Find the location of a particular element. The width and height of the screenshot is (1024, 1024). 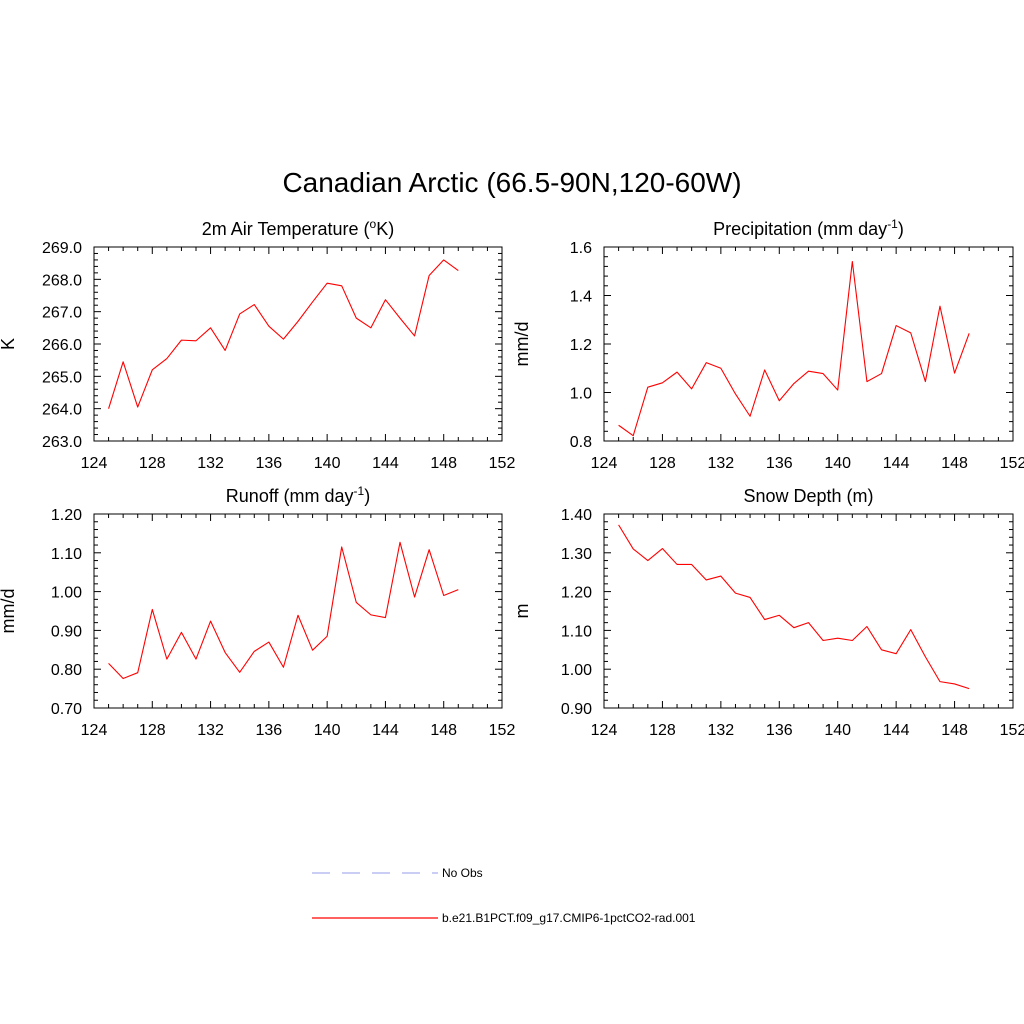

y-axis-label: K is located at coordinates (9, 344).